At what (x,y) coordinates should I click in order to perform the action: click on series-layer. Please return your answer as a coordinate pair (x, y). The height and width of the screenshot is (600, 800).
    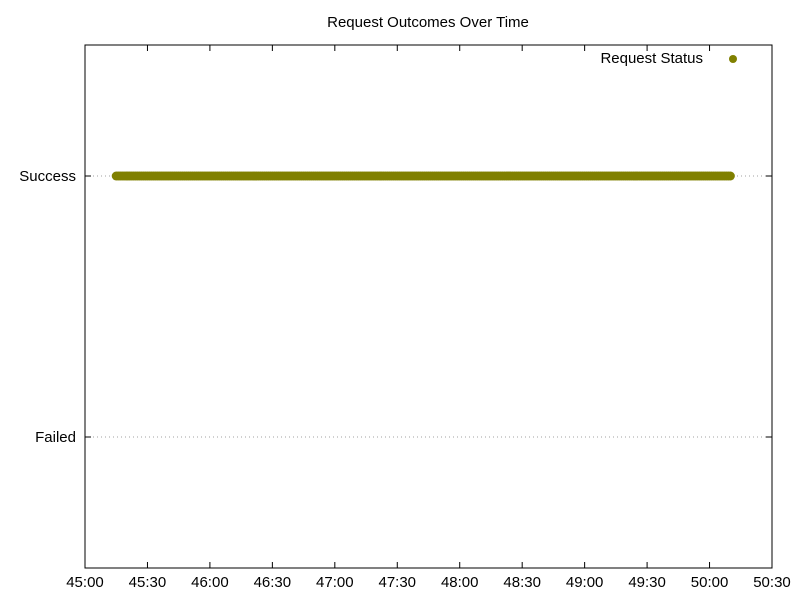
    Looking at the image, I should click on (423, 176).